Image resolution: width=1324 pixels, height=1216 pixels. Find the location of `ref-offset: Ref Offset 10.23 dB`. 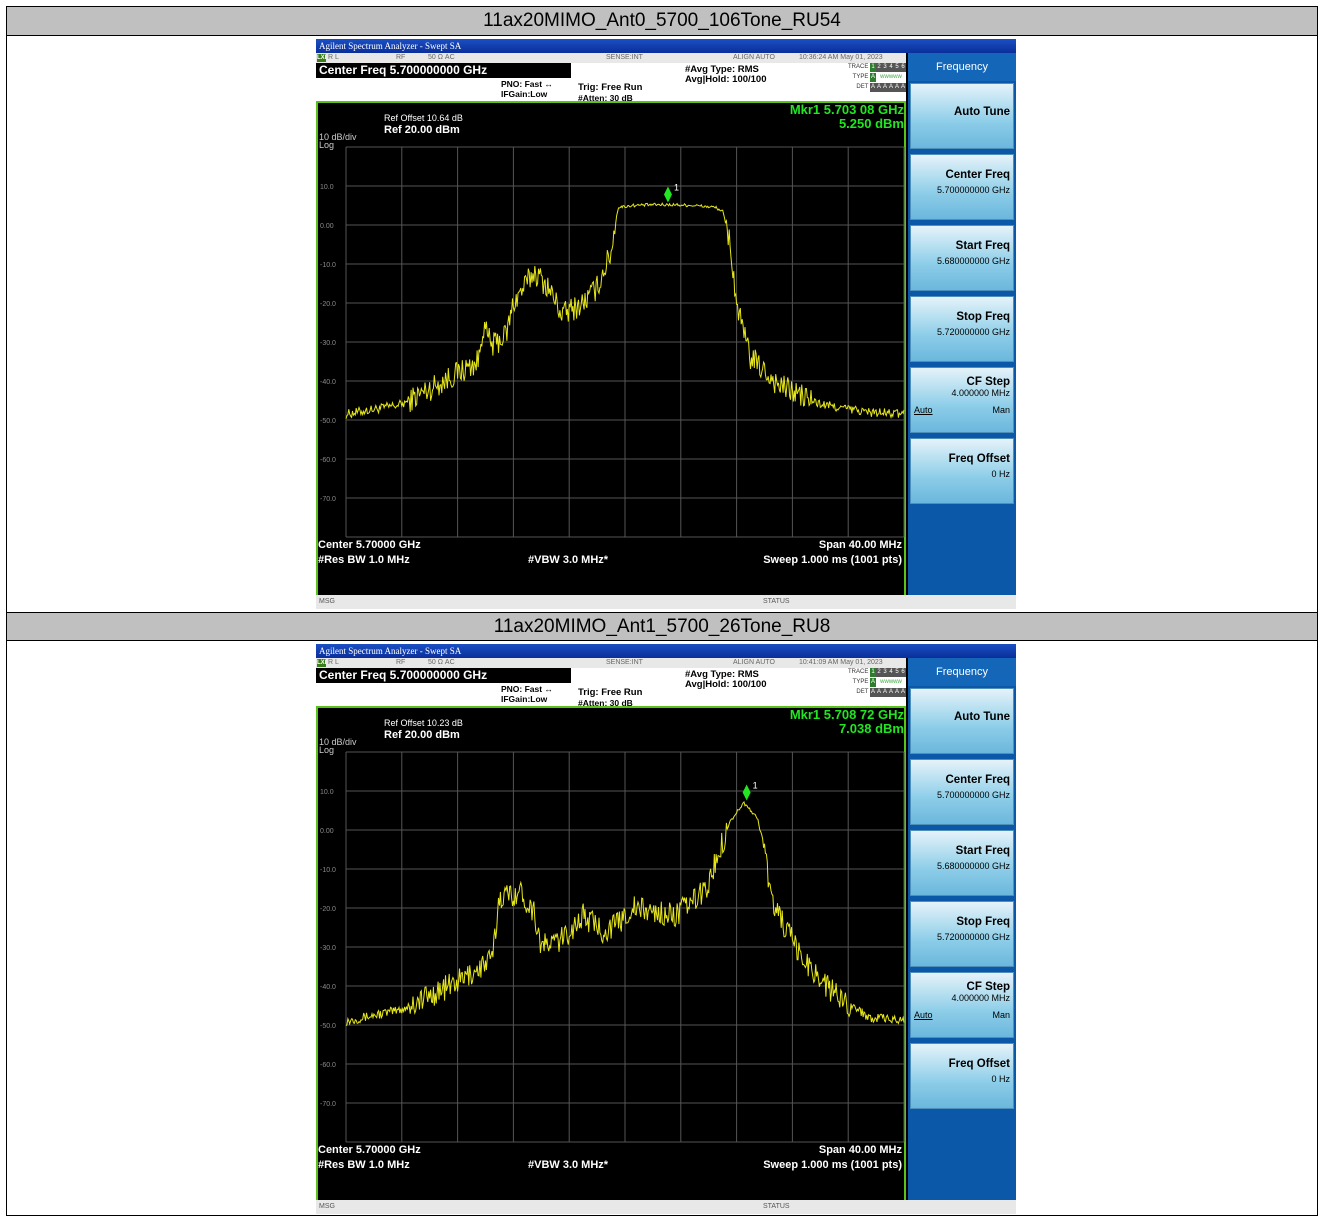

ref-offset: Ref Offset 10.23 dB is located at coordinates (423, 723).